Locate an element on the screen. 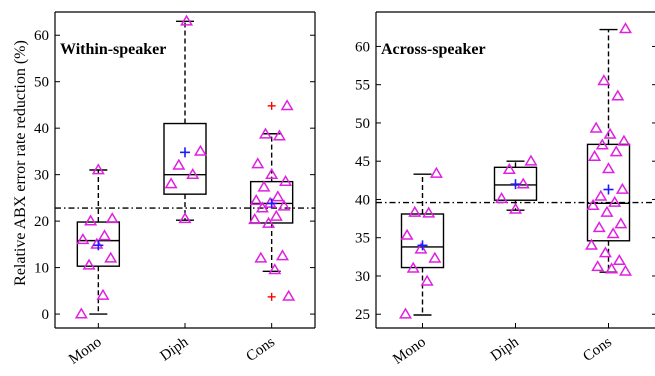 Image resolution: width=655 pixels, height=376 pixels. y-tick-label: 0 is located at coordinates (46, 315).